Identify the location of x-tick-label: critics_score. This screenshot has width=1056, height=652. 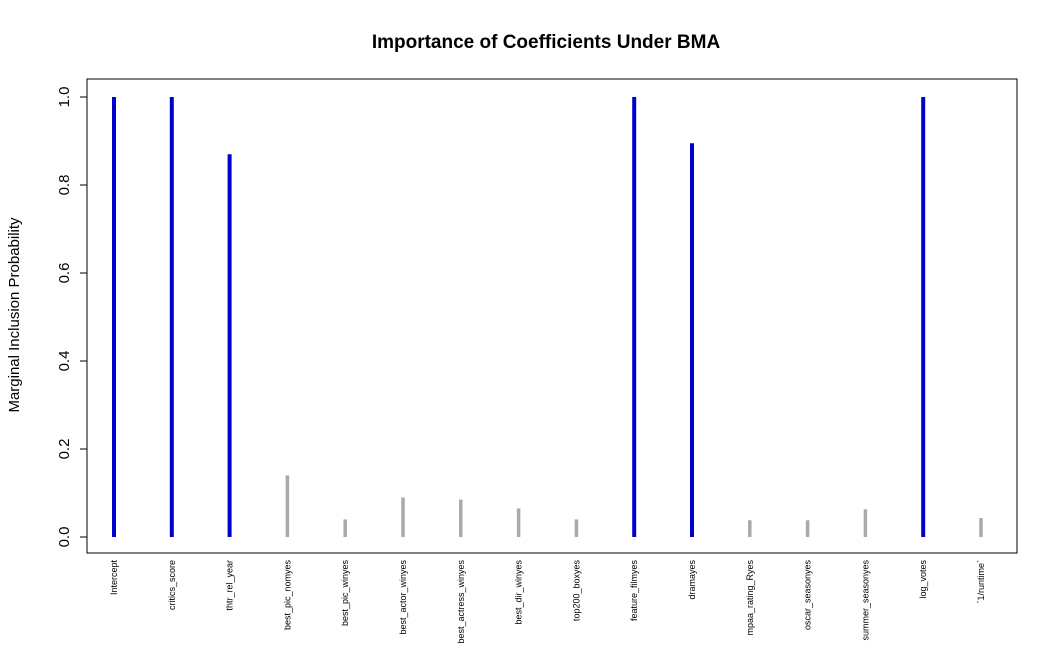
(172, 585).